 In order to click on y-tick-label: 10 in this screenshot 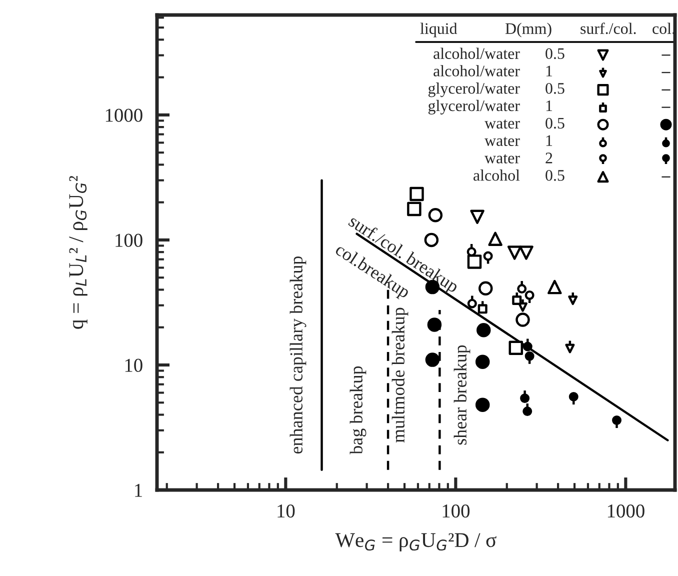, I will do `click(133, 365)`.